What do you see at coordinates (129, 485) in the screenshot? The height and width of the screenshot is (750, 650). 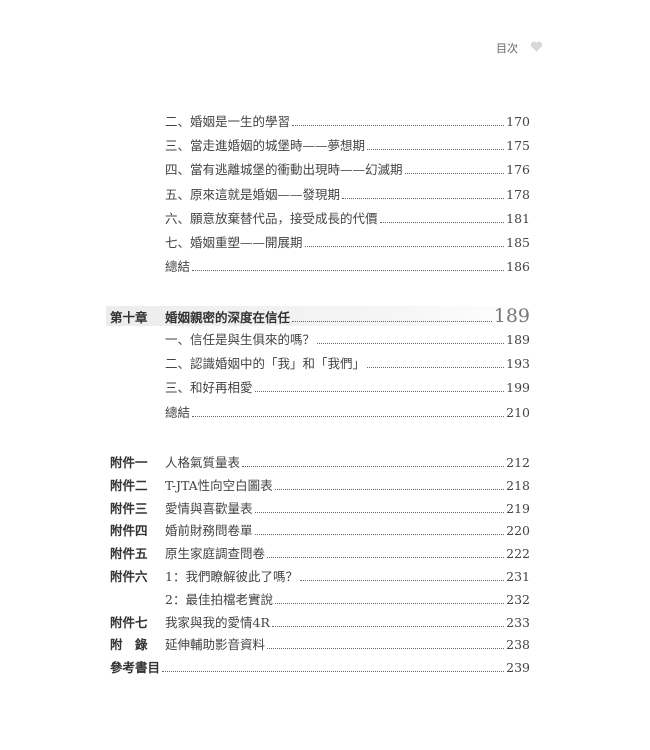 I see `entry-label: 附件二` at bounding box center [129, 485].